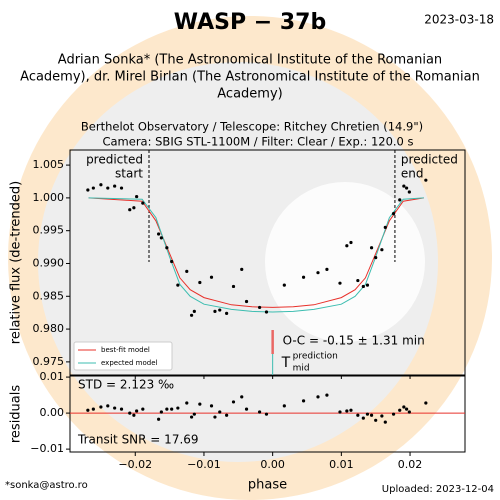 Image resolution: width=500 pixels, height=500 pixels. I want to click on plot-frame, so click(267, 414).